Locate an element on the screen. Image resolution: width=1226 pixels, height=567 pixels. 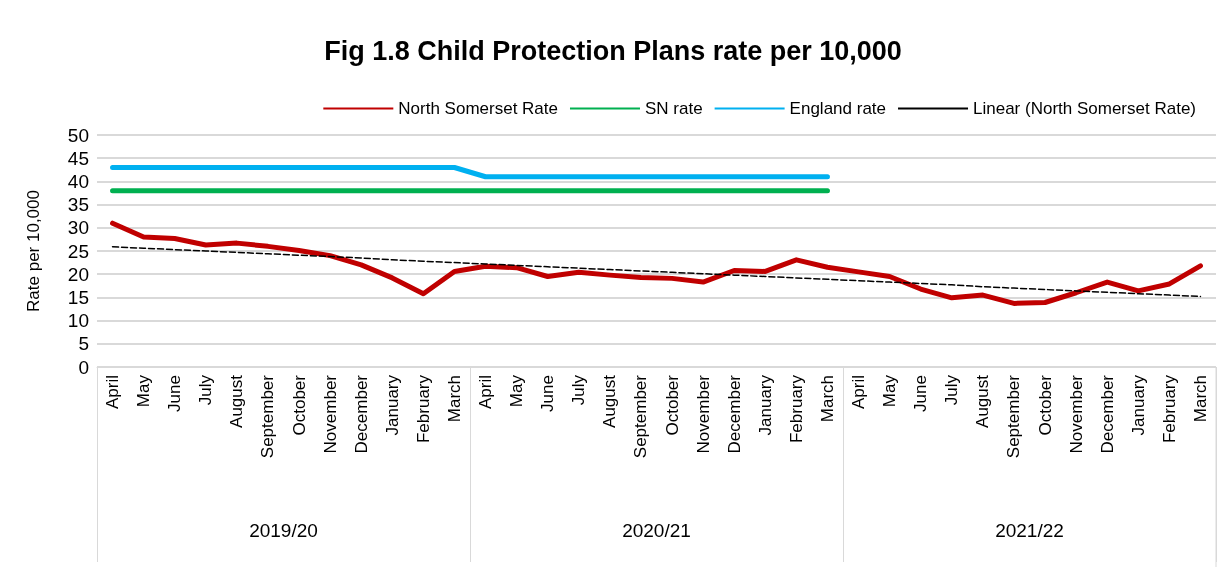
chart-title: Fig 1.8 Child Protection Plans rate per 10,000 is located at coordinates (613, 50).